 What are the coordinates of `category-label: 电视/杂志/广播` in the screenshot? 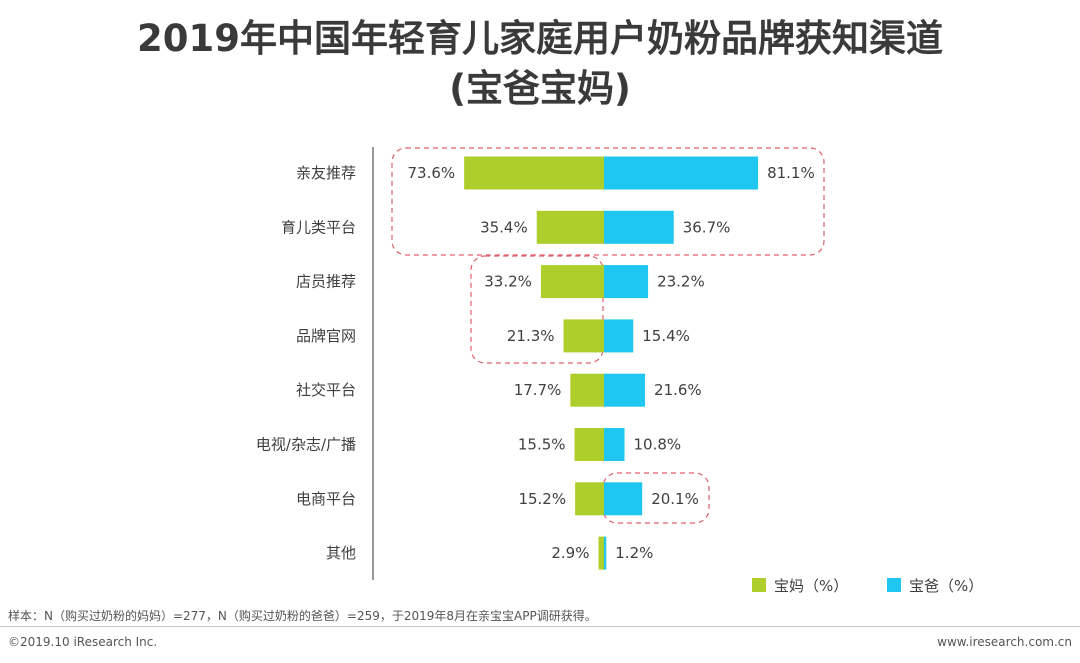 It's located at (306, 445).